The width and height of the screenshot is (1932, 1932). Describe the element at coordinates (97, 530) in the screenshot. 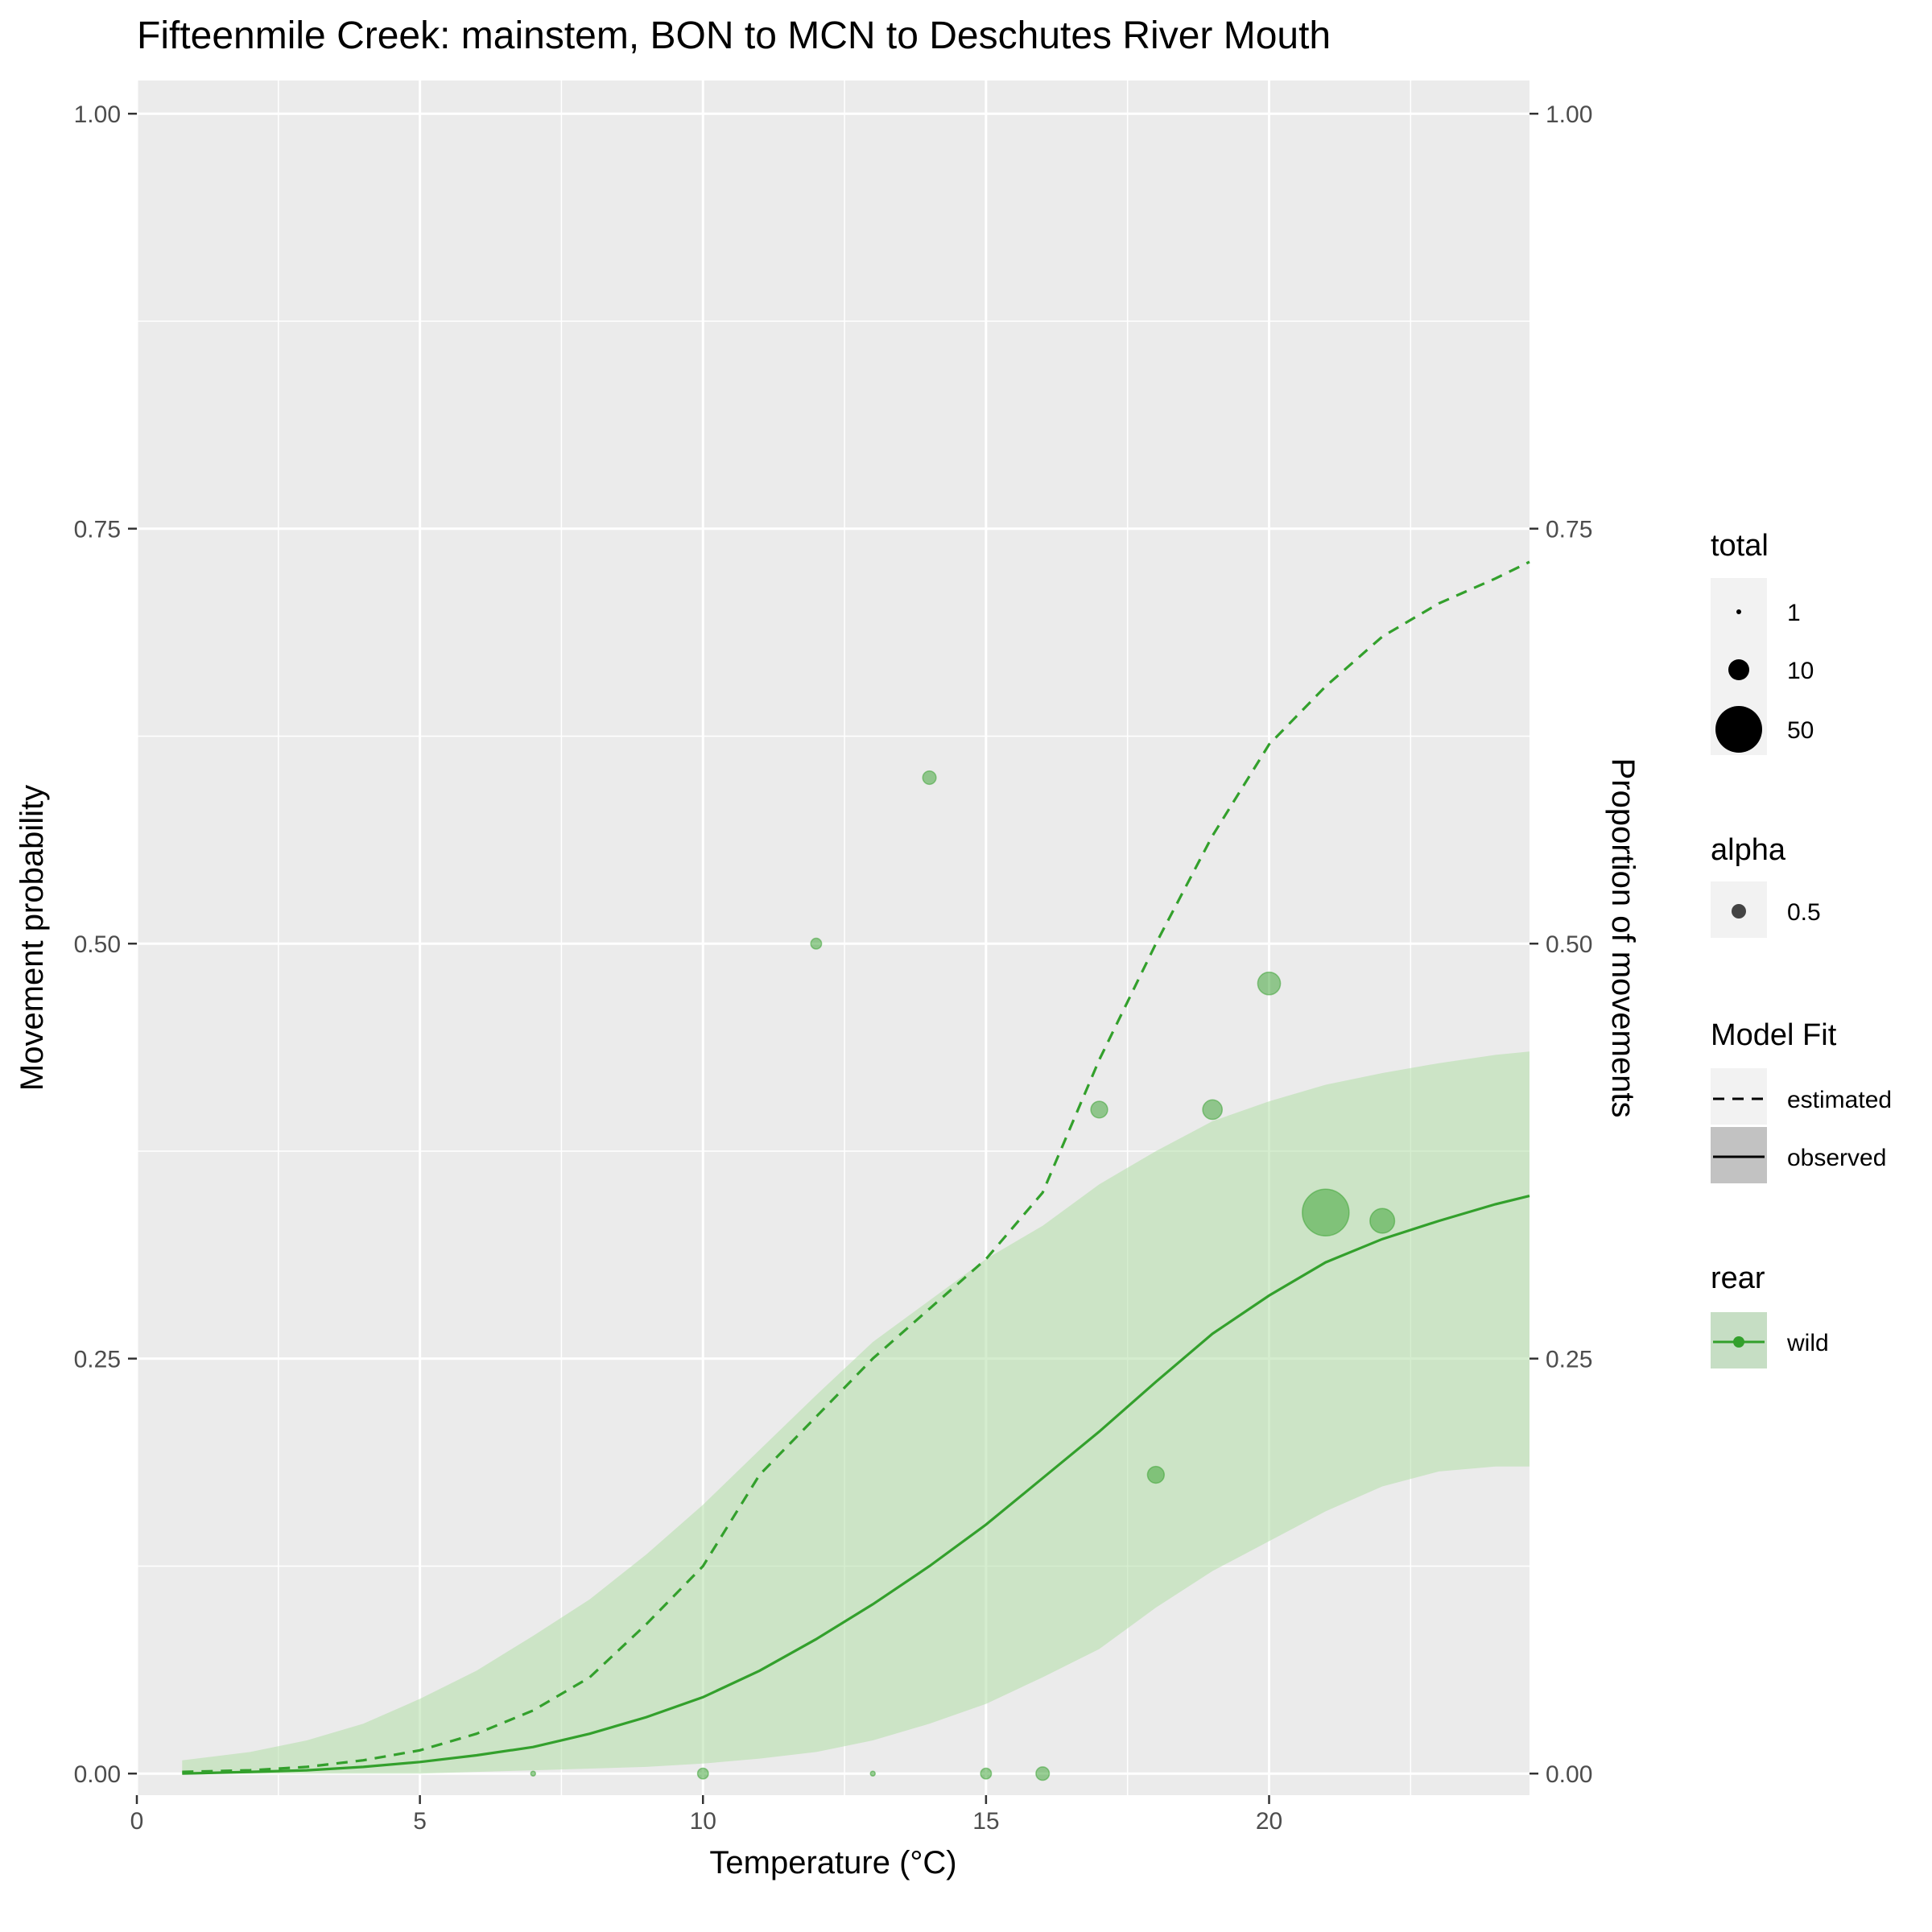

I see `y-tick-label: 0.75` at that location.